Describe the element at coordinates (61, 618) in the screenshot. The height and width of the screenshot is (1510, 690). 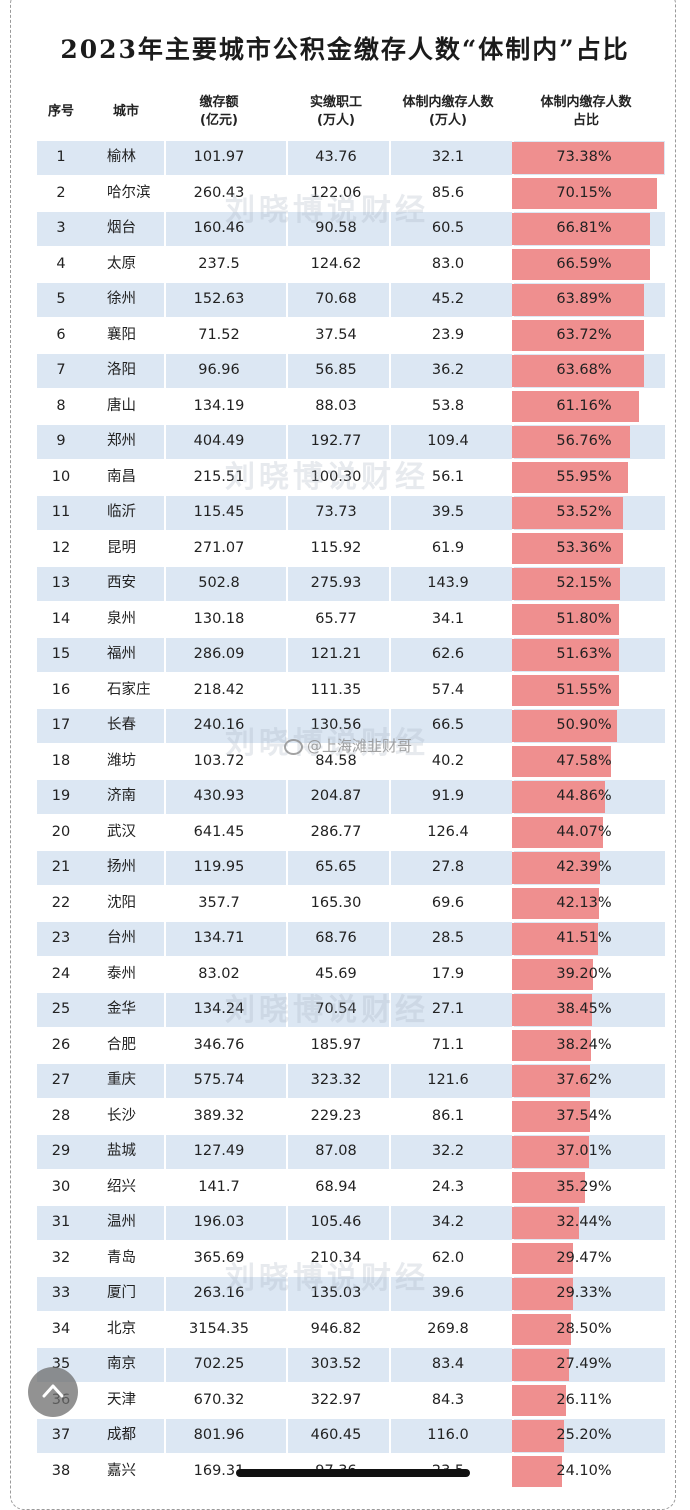
I see `cell-rank: 14` at that location.